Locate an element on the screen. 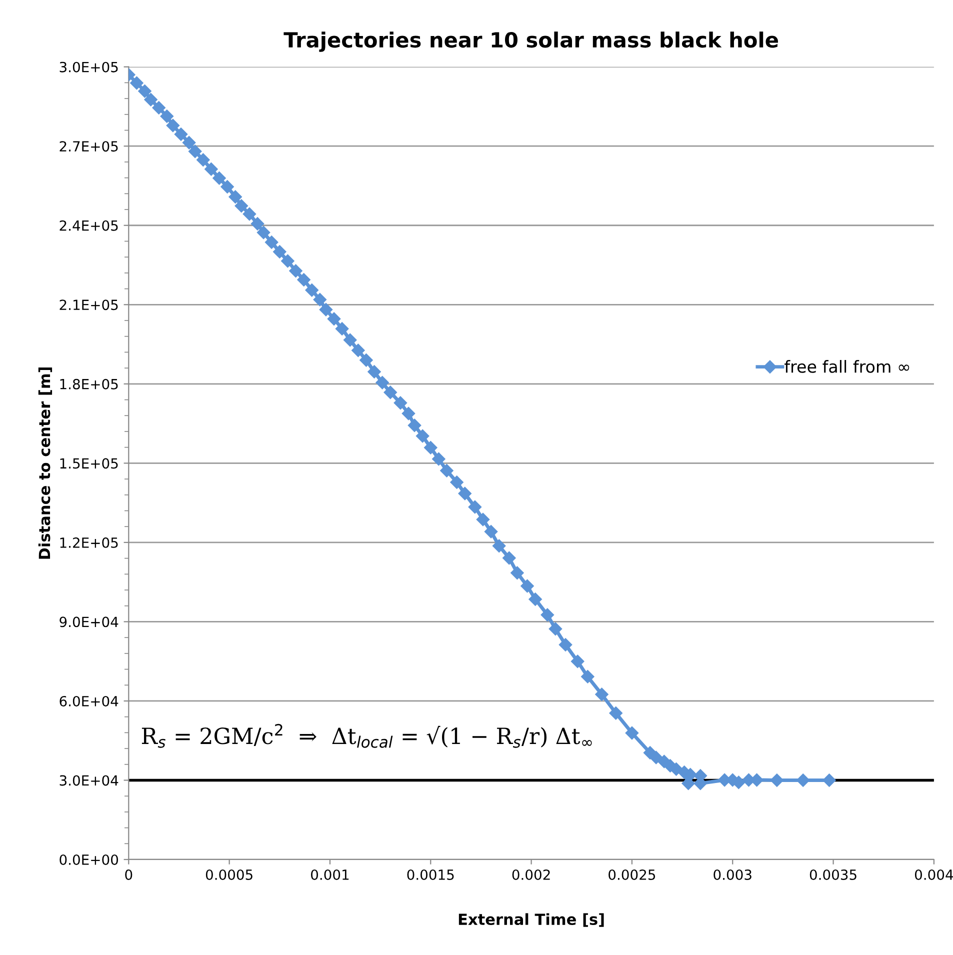 The height and width of the screenshot is (955, 953). x-tick-label: 0.001 is located at coordinates (330, 874).